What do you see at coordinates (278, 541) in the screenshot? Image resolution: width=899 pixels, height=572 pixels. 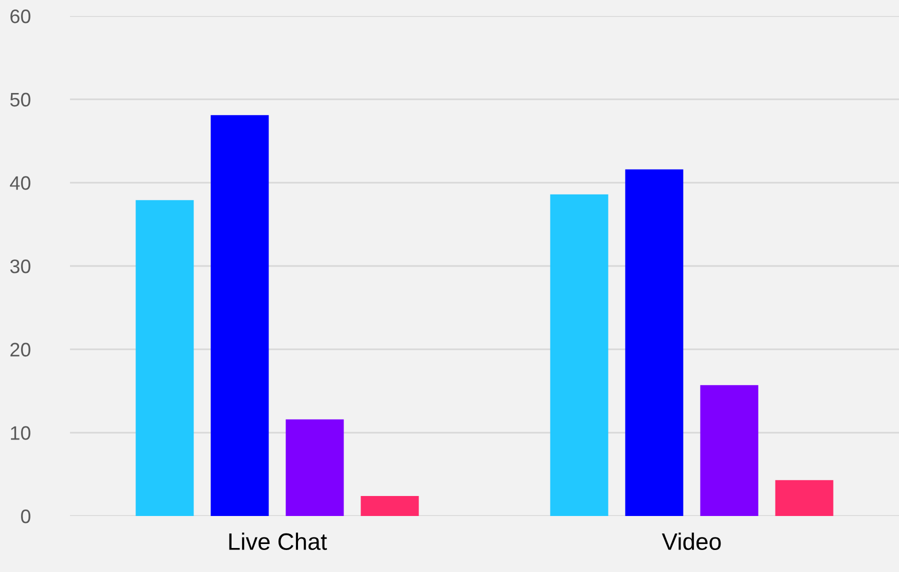 I see `x-tick-label: Live Chat` at bounding box center [278, 541].